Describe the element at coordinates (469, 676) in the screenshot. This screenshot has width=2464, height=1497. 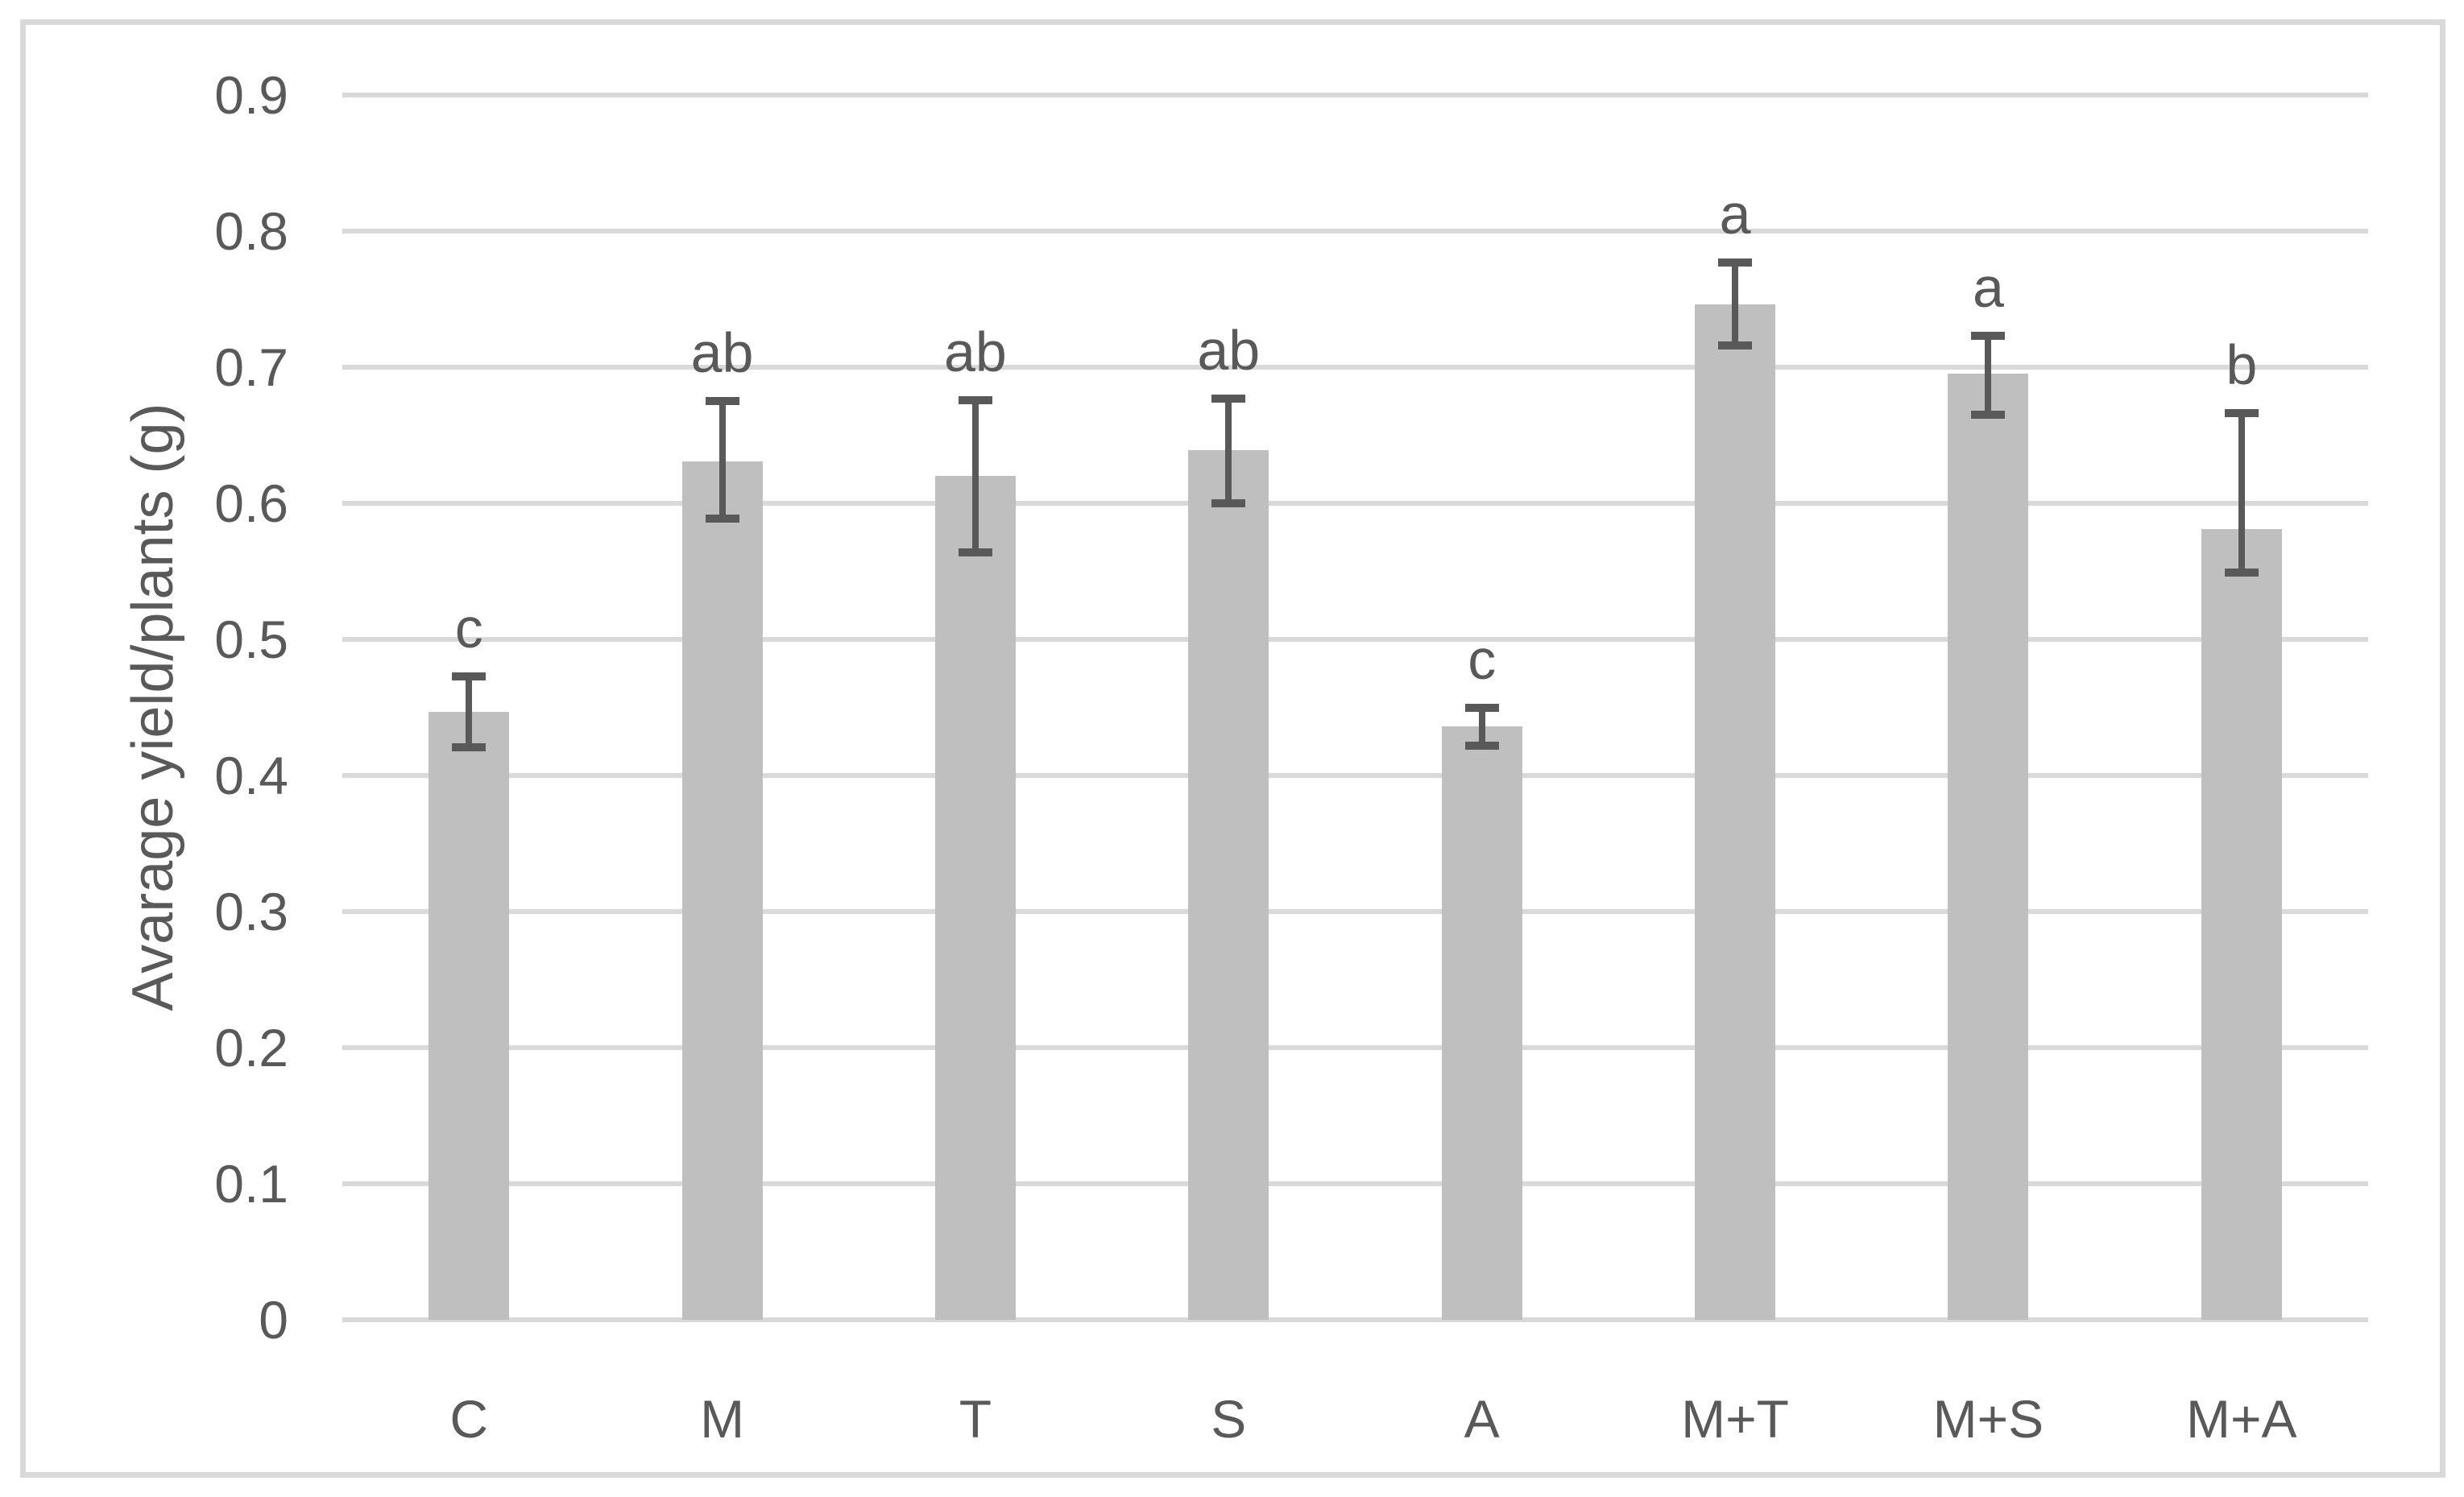
I see `error-bar-top-cap-C` at that location.